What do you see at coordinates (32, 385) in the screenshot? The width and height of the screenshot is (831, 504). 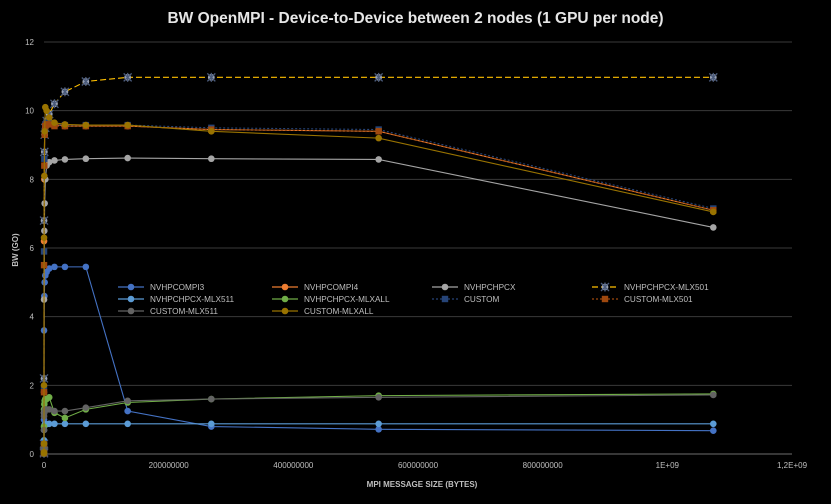 I see `y-tick-label: 2` at bounding box center [32, 385].